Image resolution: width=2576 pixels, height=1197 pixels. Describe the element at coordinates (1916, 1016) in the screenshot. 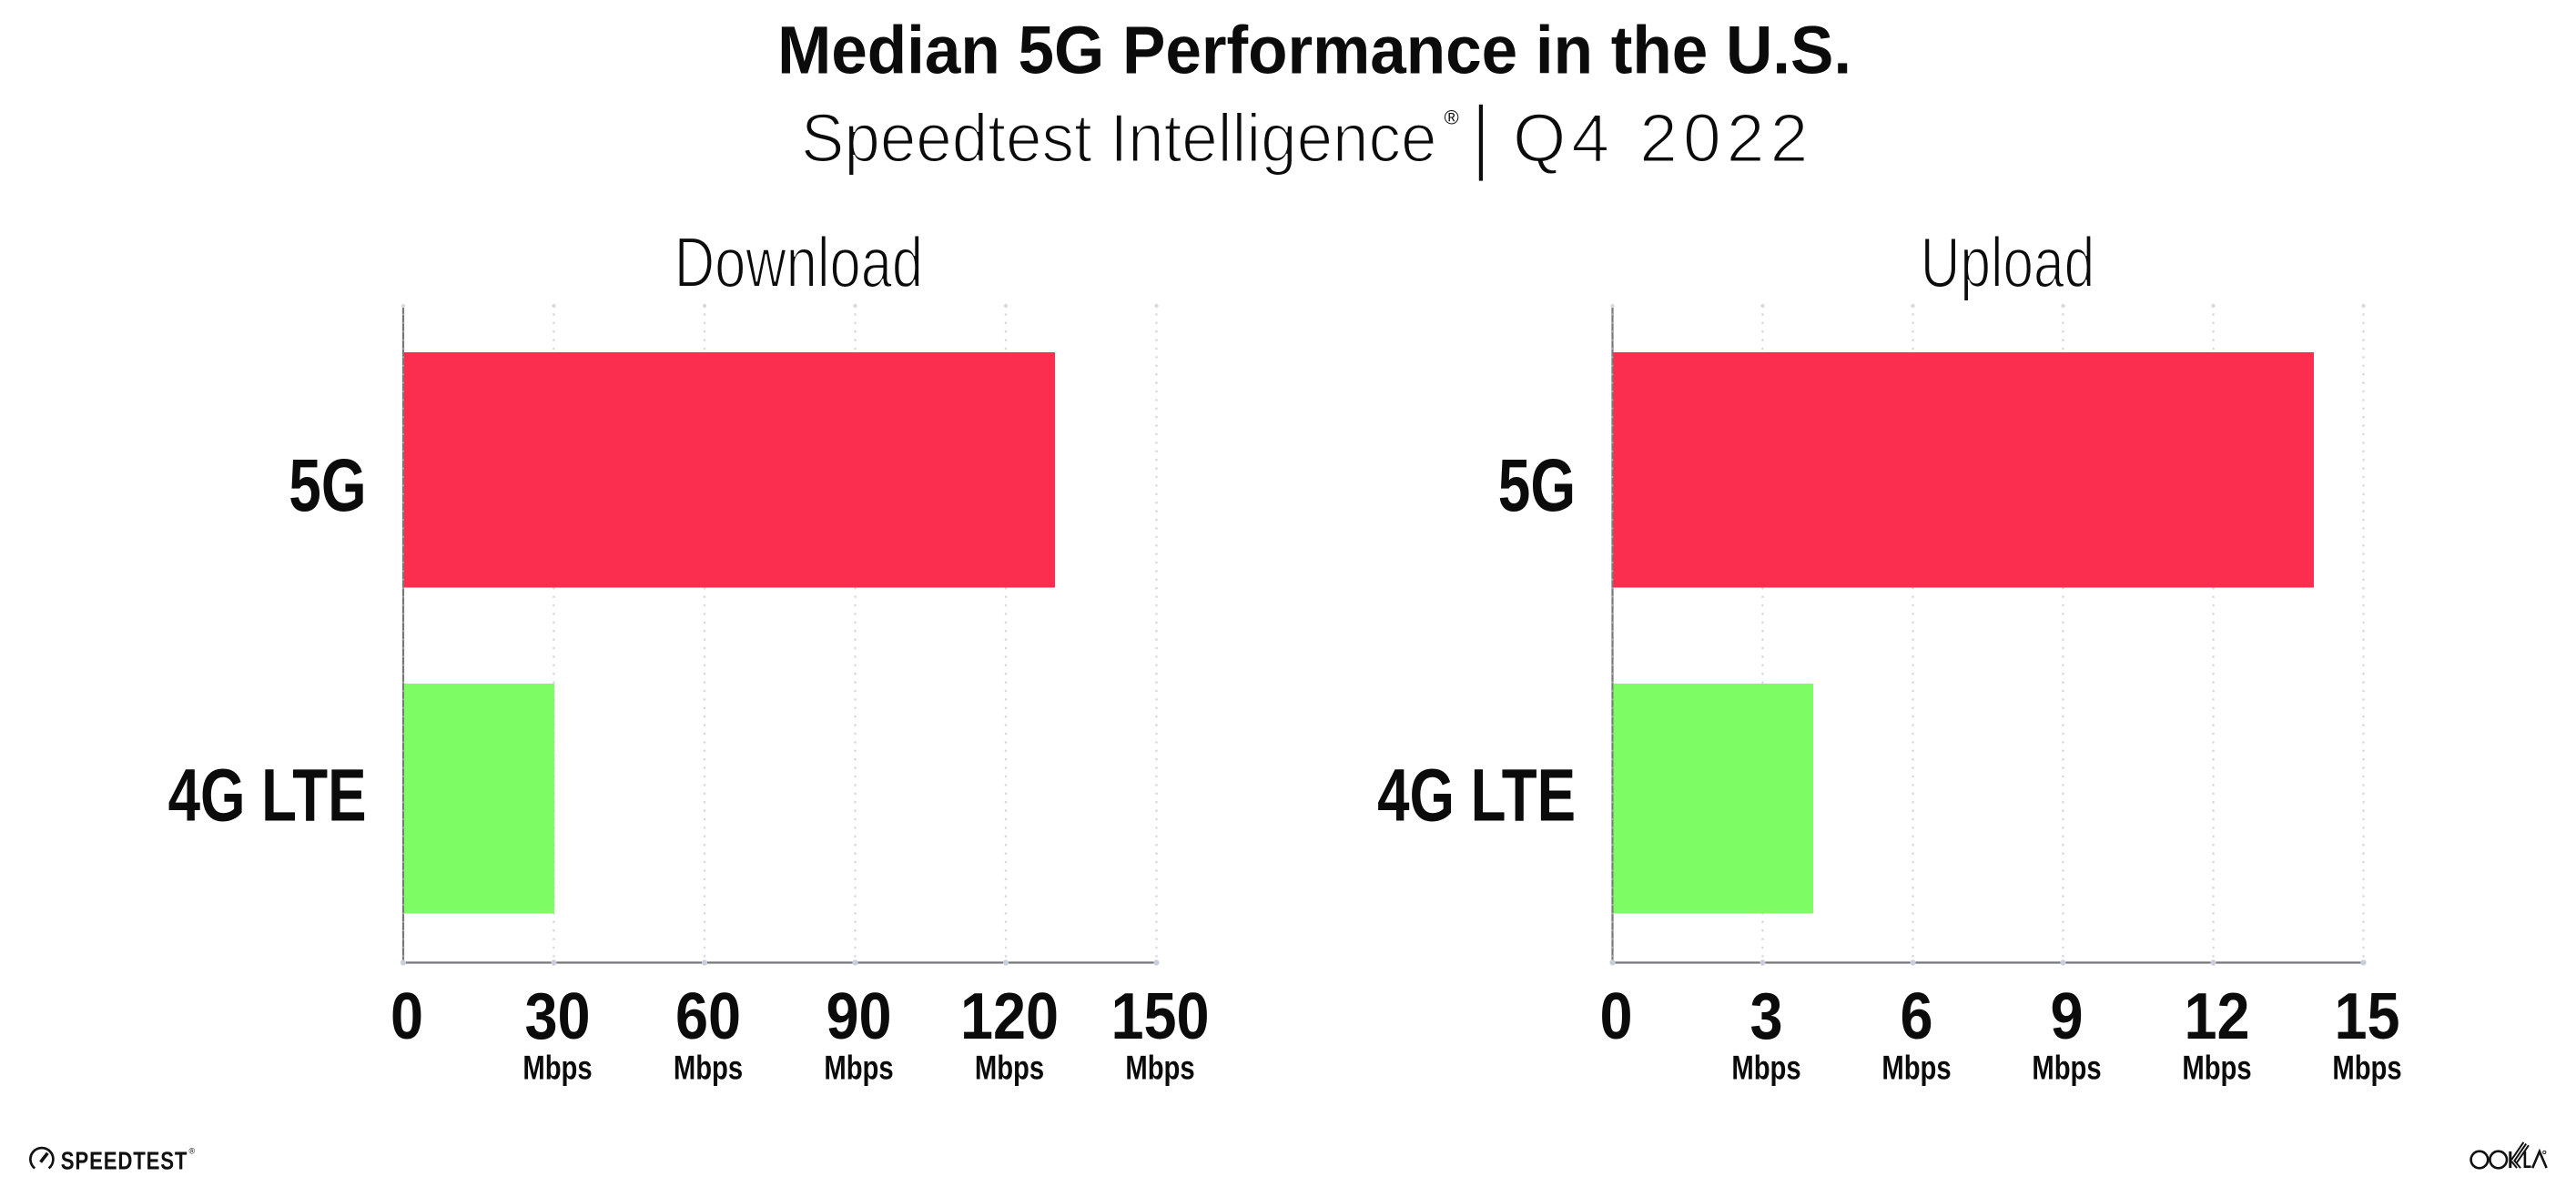

I see `svg-text: 6` at that location.